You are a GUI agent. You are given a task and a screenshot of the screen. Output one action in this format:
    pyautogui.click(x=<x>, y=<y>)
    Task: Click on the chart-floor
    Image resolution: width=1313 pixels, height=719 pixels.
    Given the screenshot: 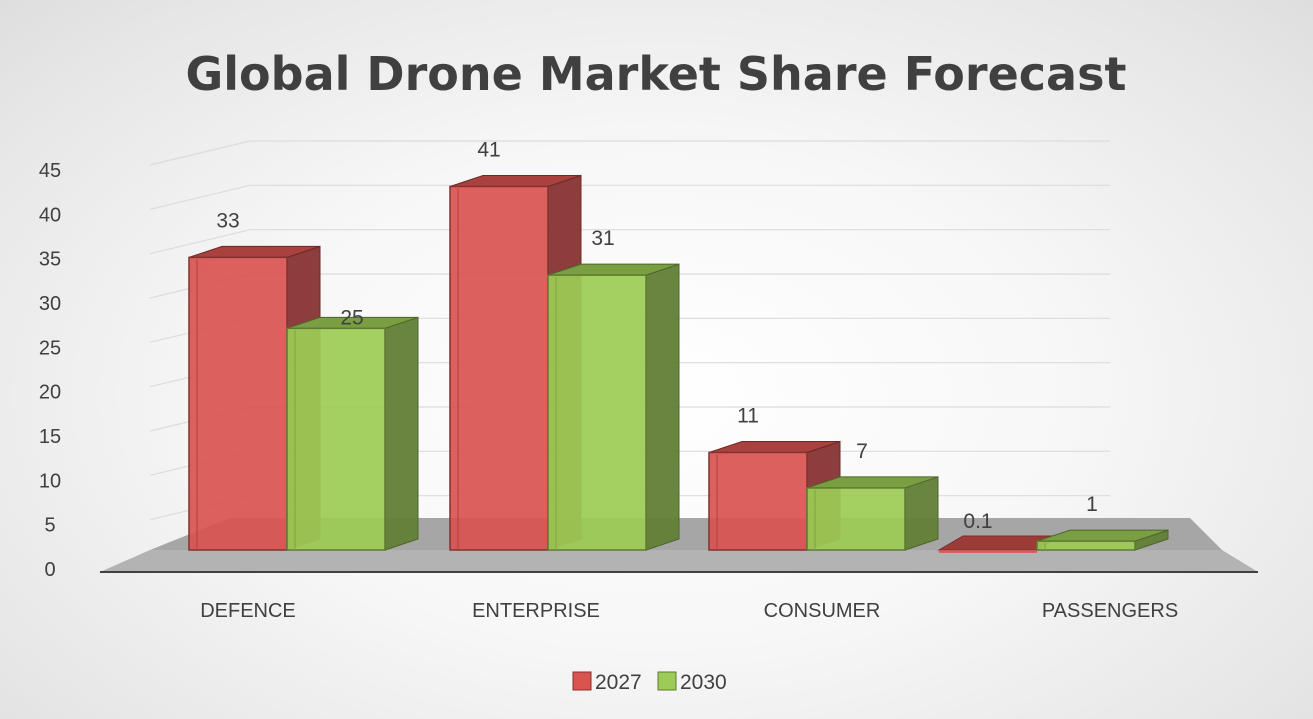 What is the action you would take?
    pyautogui.click(x=679, y=545)
    